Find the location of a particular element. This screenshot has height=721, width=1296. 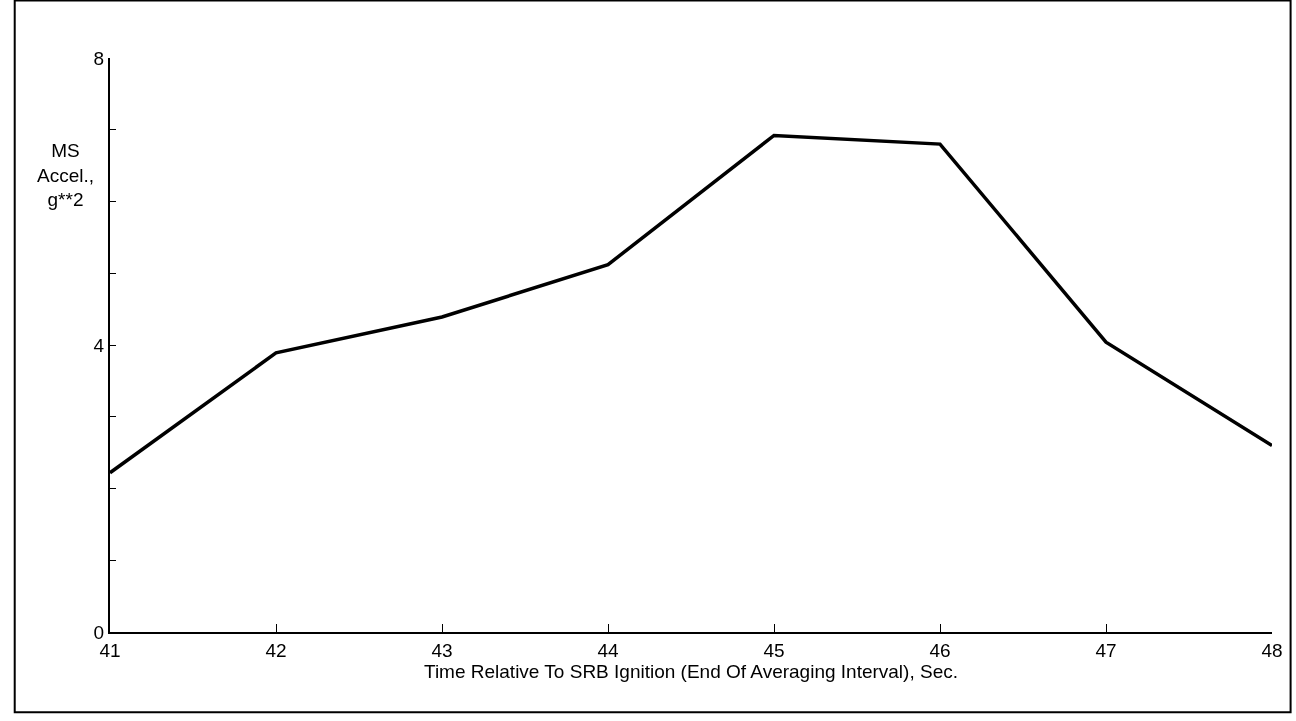

y-tick-label: 8 is located at coordinates (99, 58).